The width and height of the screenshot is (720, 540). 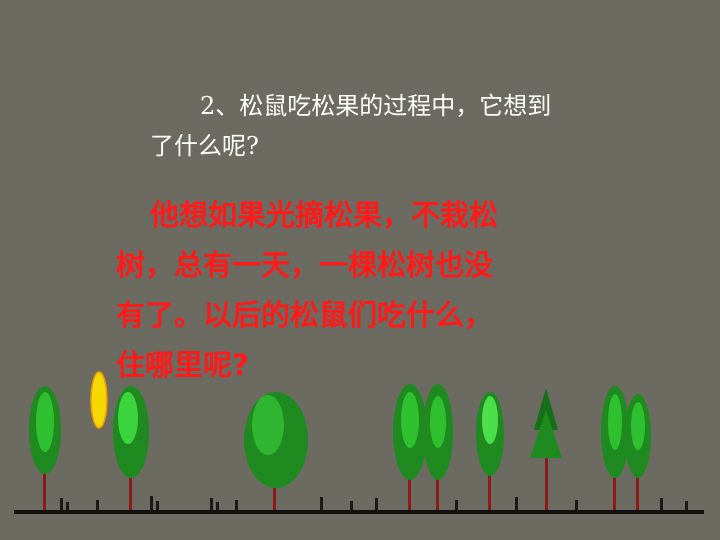 What do you see at coordinates (374, 503) in the screenshot?
I see `grass` at bounding box center [374, 503].